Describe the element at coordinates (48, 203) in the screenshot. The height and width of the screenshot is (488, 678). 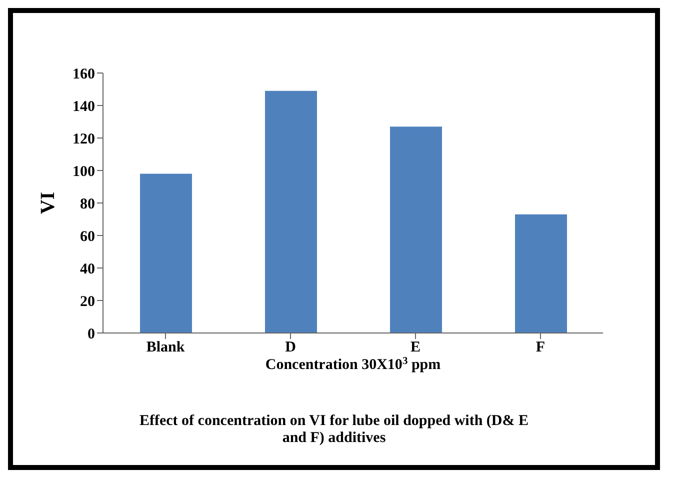
I see `y-axis-title: VI` at that location.